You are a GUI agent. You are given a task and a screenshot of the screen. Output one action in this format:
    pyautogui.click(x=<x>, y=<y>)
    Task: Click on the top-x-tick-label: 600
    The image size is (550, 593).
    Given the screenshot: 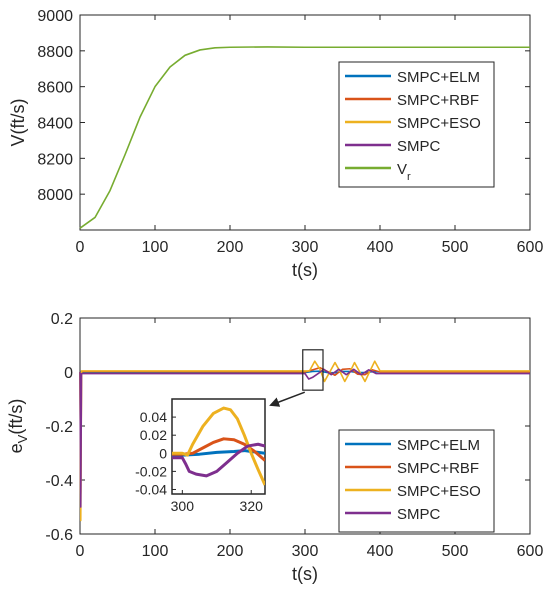 What is the action you would take?
    pyautogui.click(x=530, y=247)
    